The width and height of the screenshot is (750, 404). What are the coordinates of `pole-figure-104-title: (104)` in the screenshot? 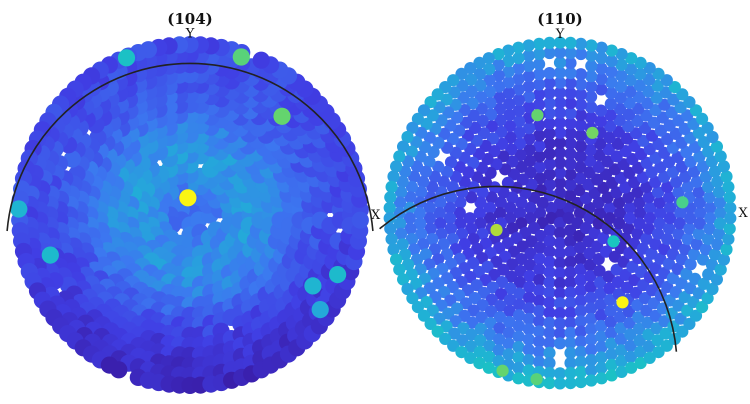 It's located at (190, 19).